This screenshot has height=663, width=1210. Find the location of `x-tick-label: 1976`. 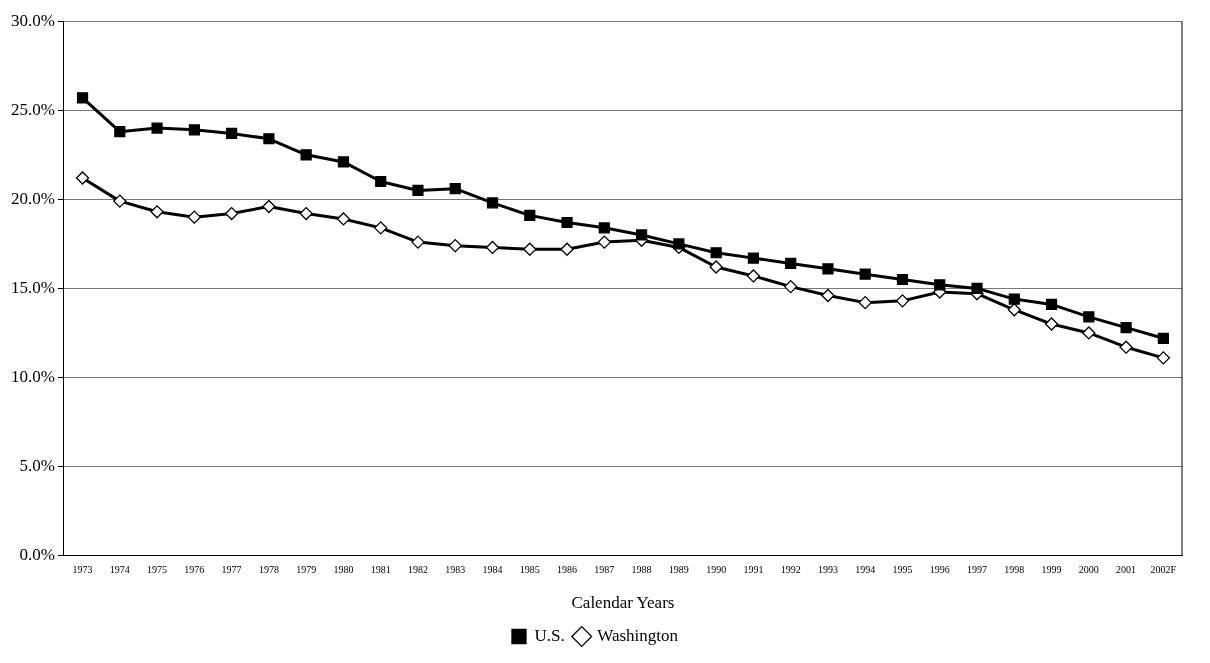

x-tick-label: 1976 is located at coordinates (194, 570).